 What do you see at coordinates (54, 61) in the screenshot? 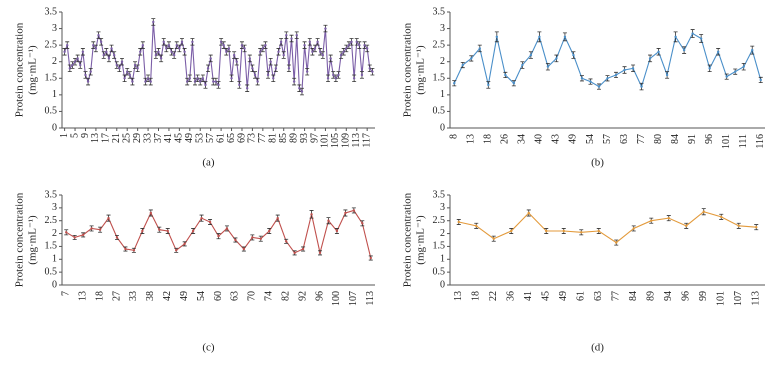
I see `y-tick-label: 2` at bounding box center [54, 61].